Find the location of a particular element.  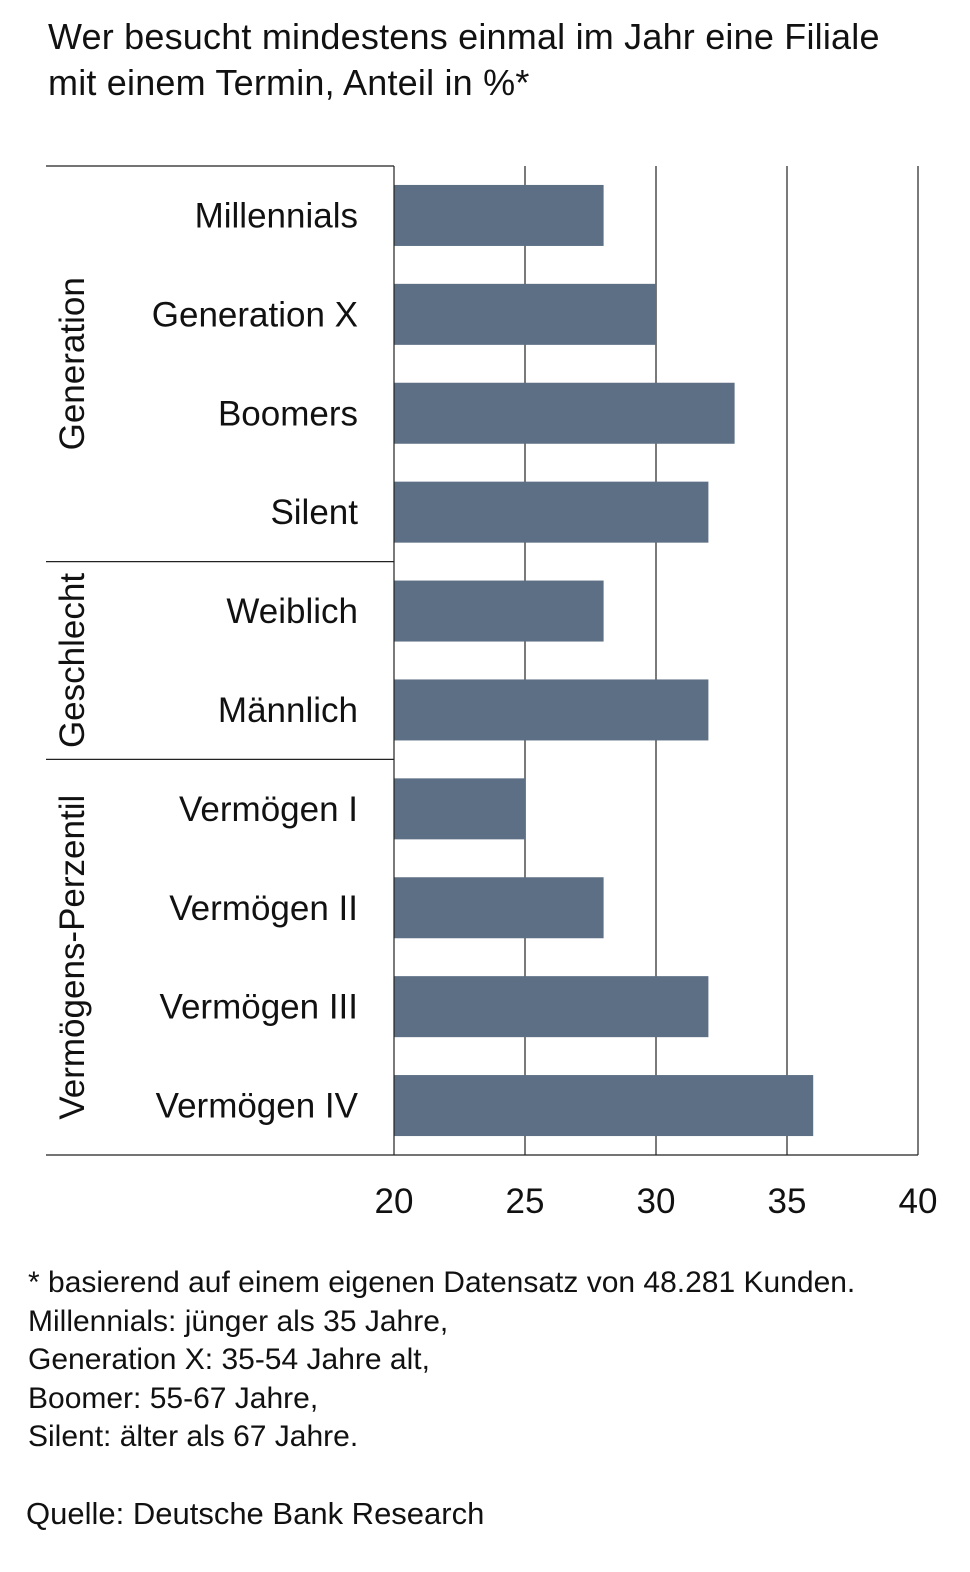

footnote-line: Boomer: 55-67 Jahre, is located at coordinates (173, 1398).